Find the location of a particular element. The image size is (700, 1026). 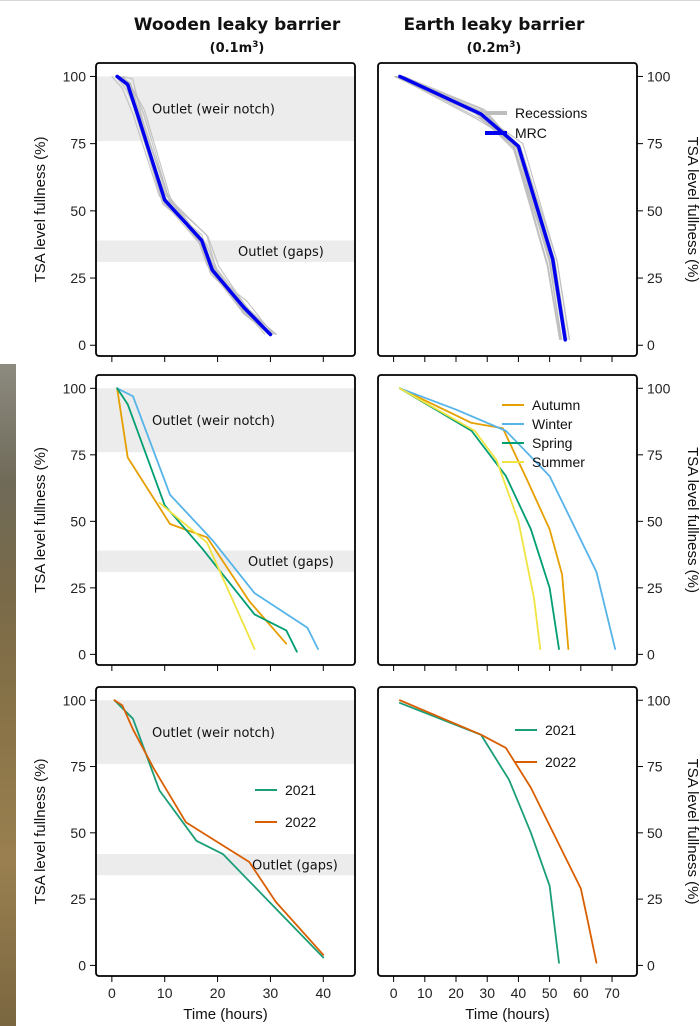

x-tick-label: 70 is located at coordinates (612, 993).